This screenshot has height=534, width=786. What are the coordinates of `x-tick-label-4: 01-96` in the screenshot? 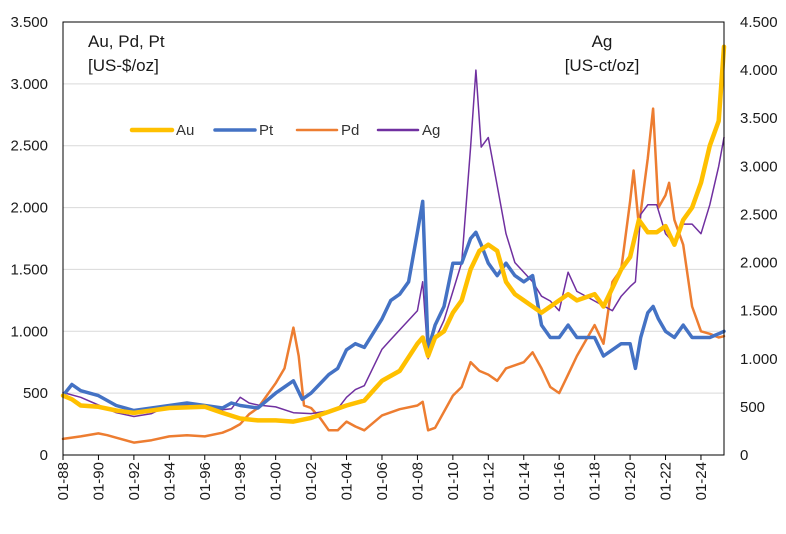 It's located at (205, 481).